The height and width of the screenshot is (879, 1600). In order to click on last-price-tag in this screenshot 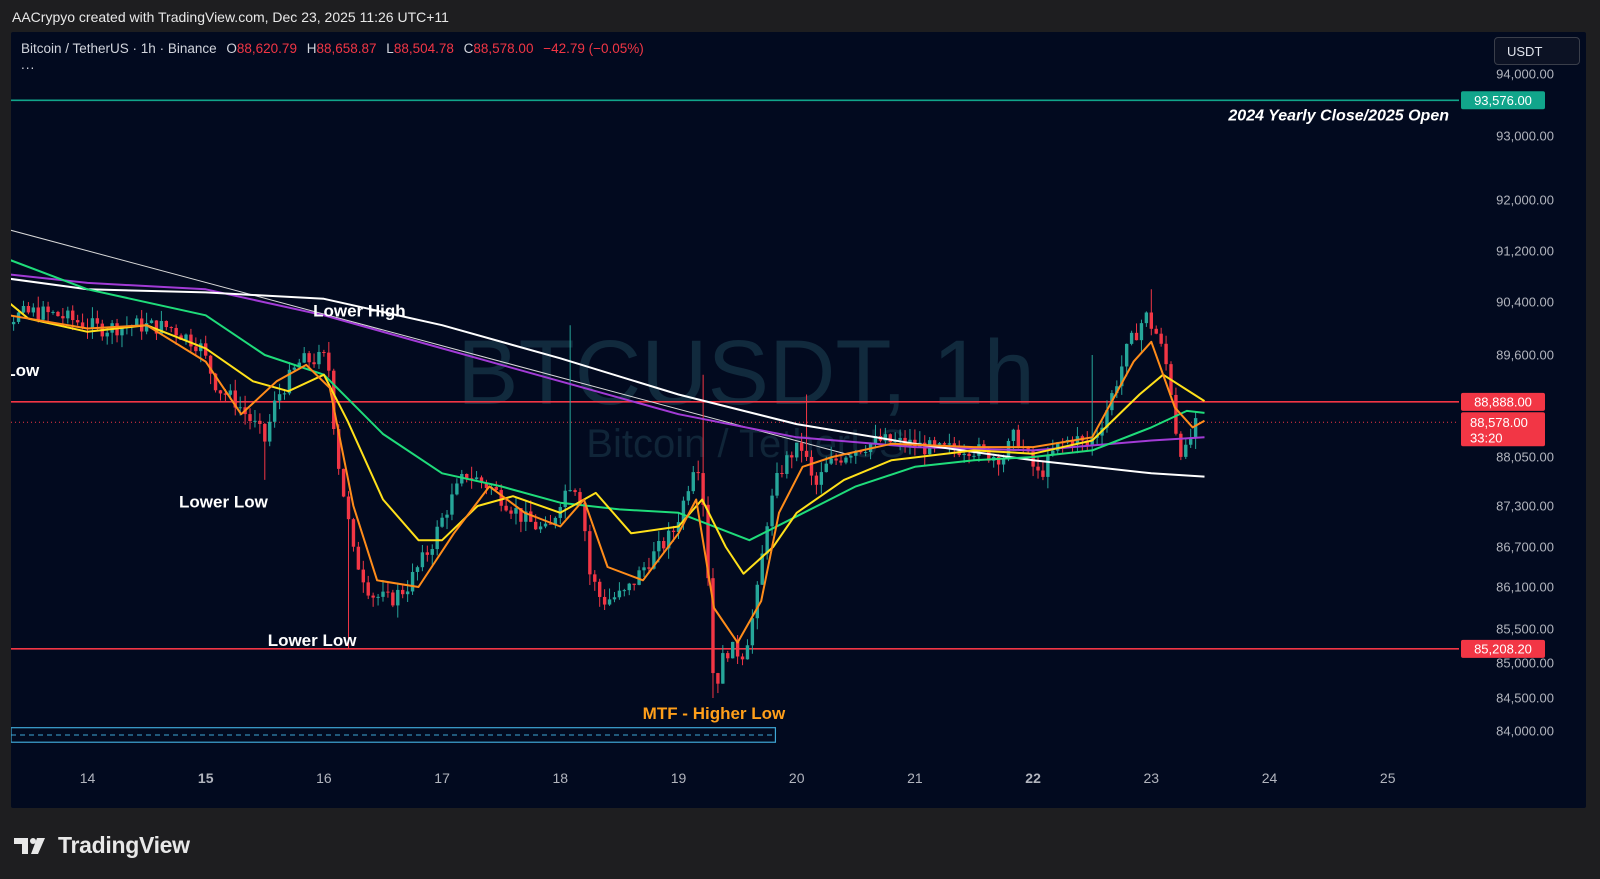, I will do `click(1503, 429)`.